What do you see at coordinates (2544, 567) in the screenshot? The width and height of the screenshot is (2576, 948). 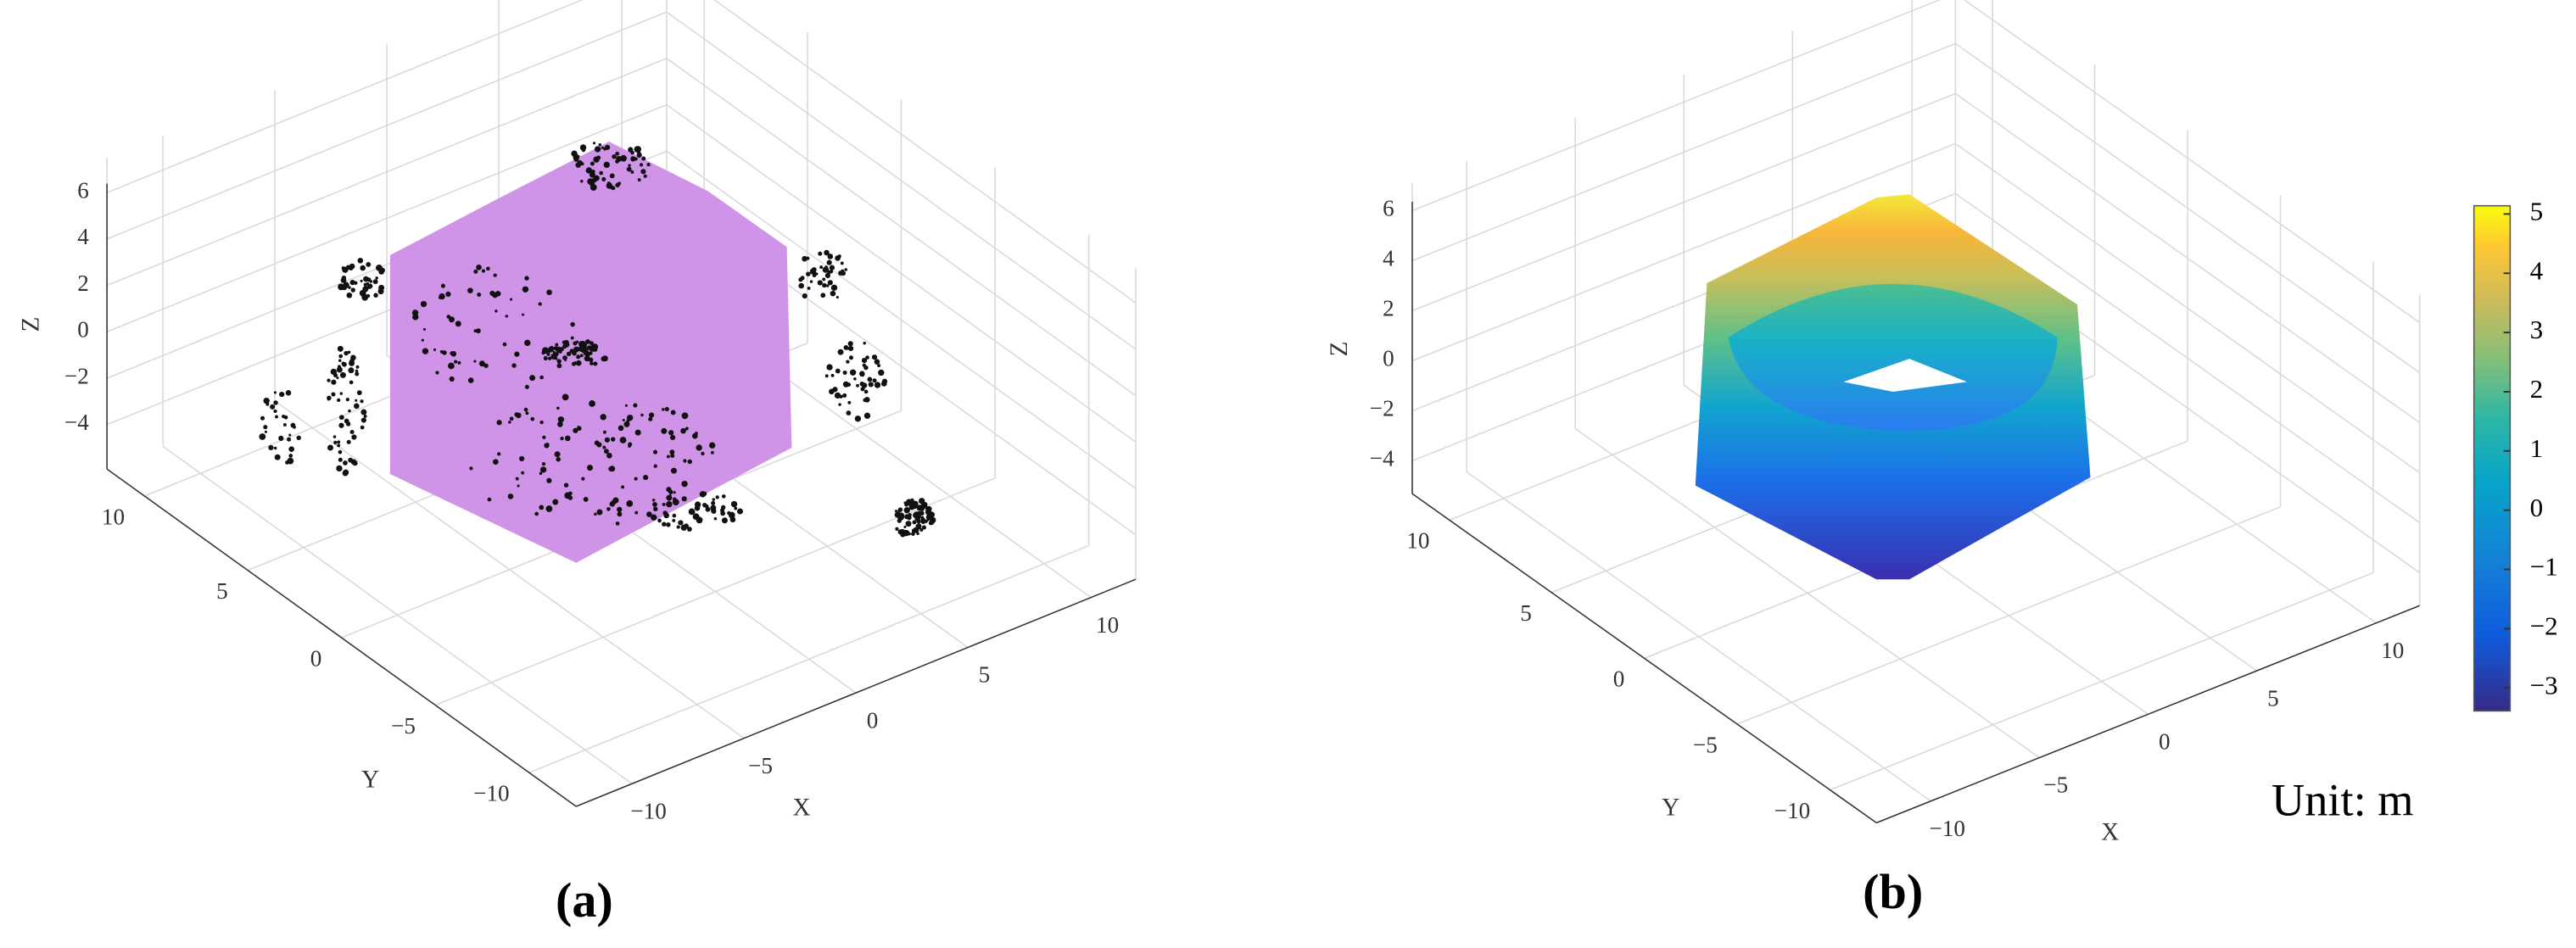 I see `colorbar-tick-label: −1` at bounding box center [2544, 567].